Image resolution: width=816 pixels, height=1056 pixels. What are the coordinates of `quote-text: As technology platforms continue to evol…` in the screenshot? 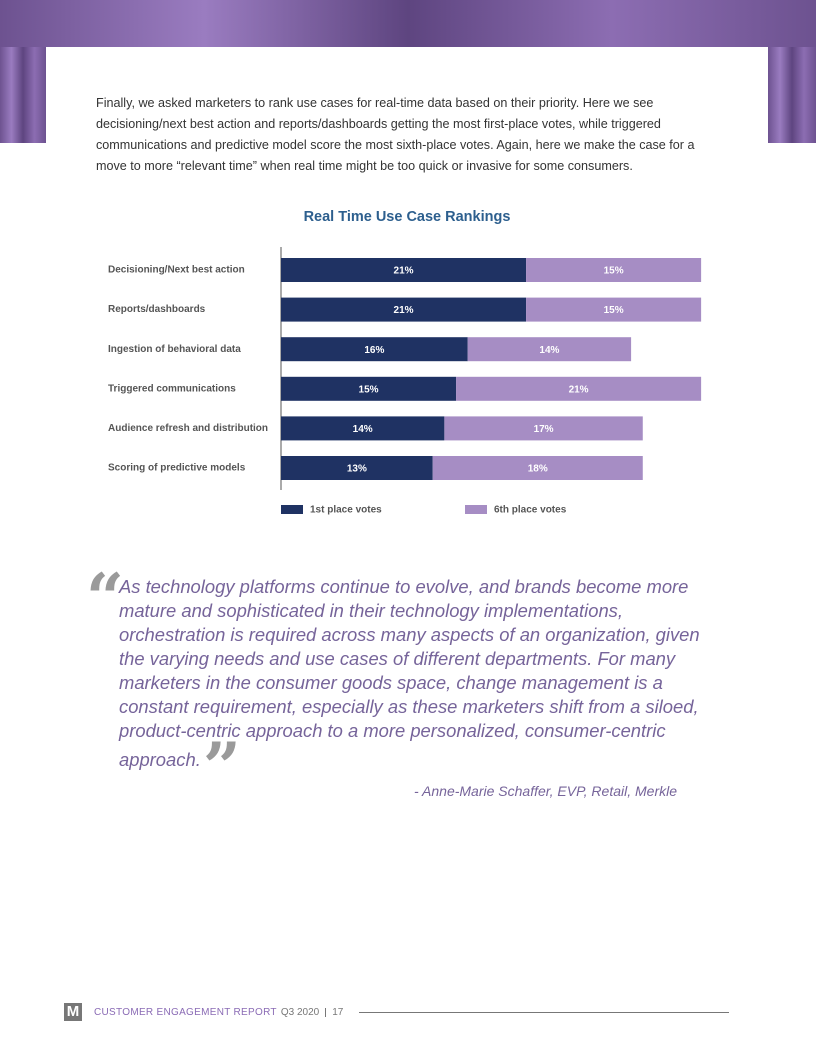 It's located at (409, 673).